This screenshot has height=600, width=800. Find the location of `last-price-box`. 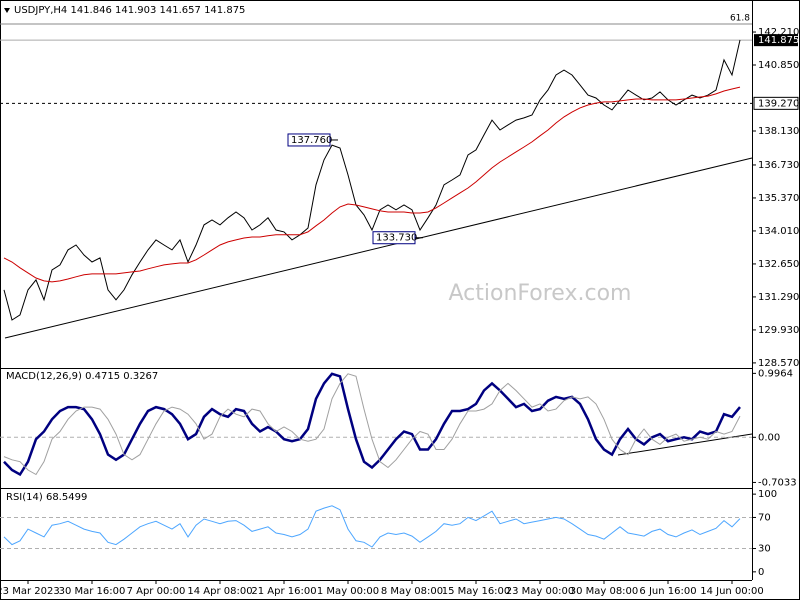

last-price-box is located at coordinates (776, 40).